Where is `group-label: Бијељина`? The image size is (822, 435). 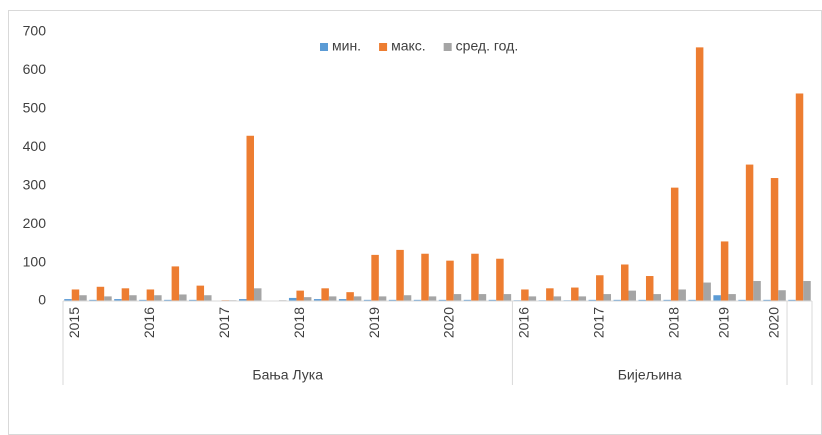 group-label: Бијељина is located at coordinates (650, 375).